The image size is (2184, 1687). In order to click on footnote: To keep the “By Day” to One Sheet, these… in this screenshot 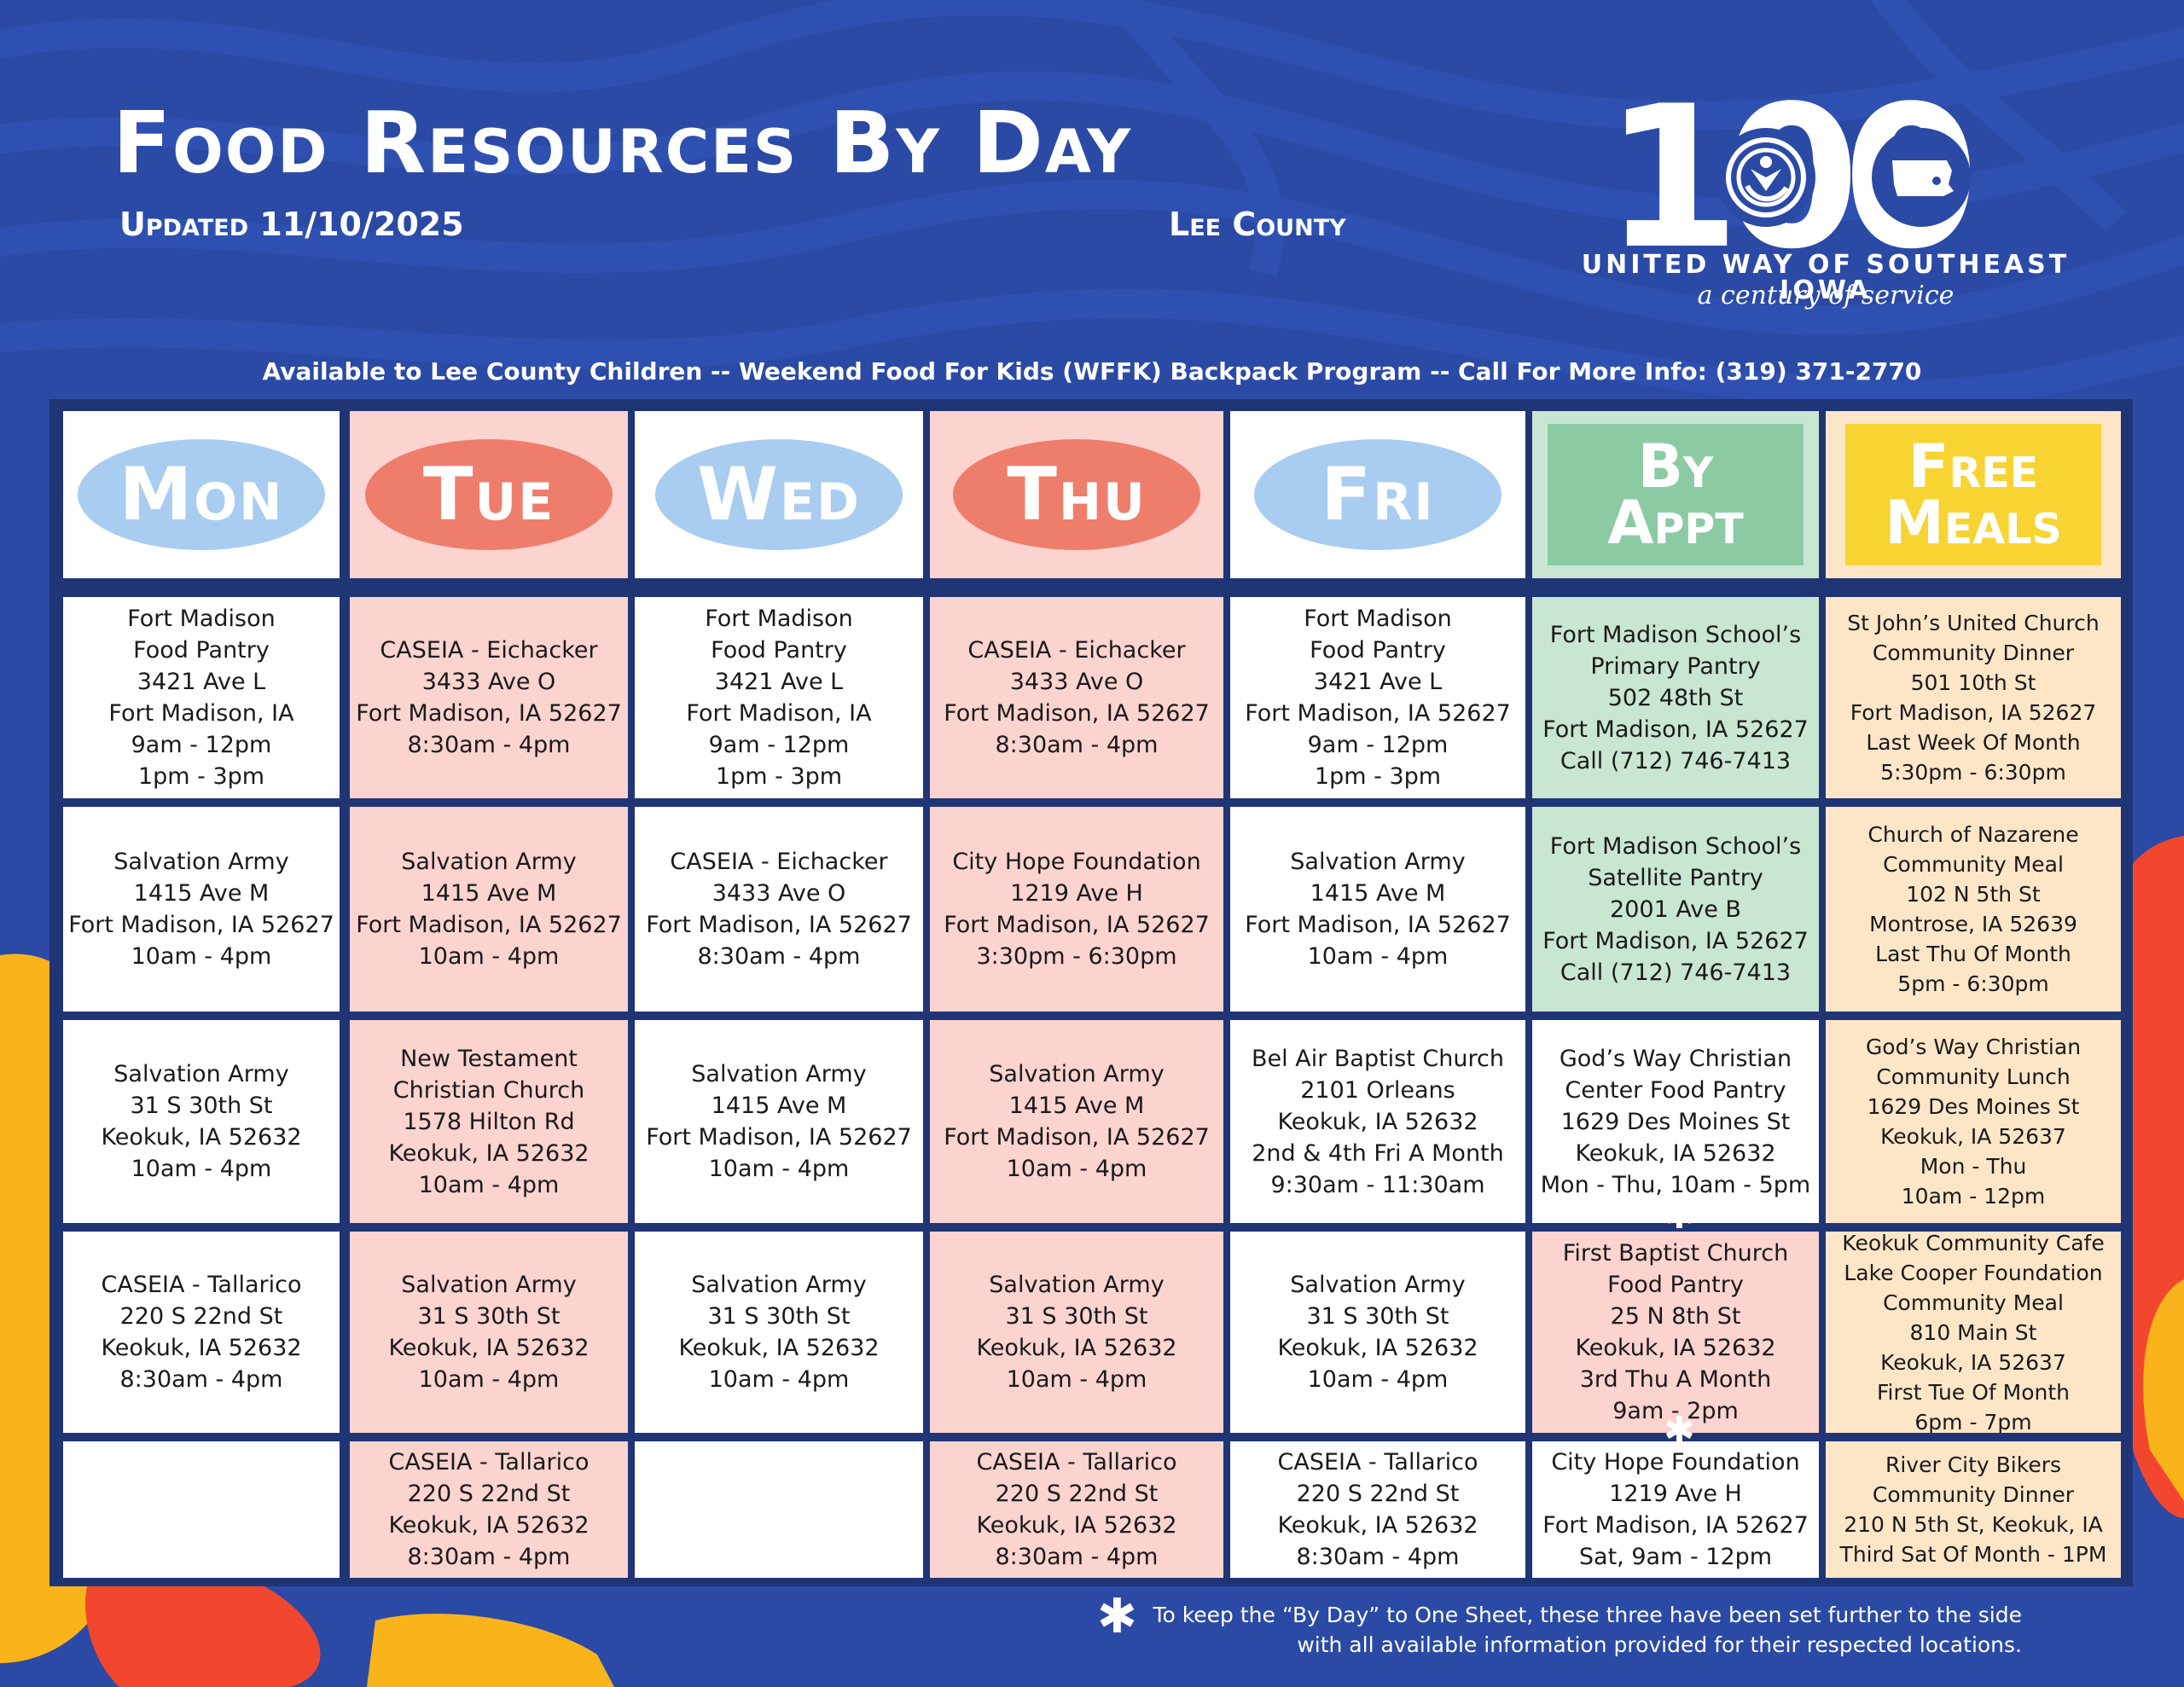, I will do `click(1583, 1630)`.